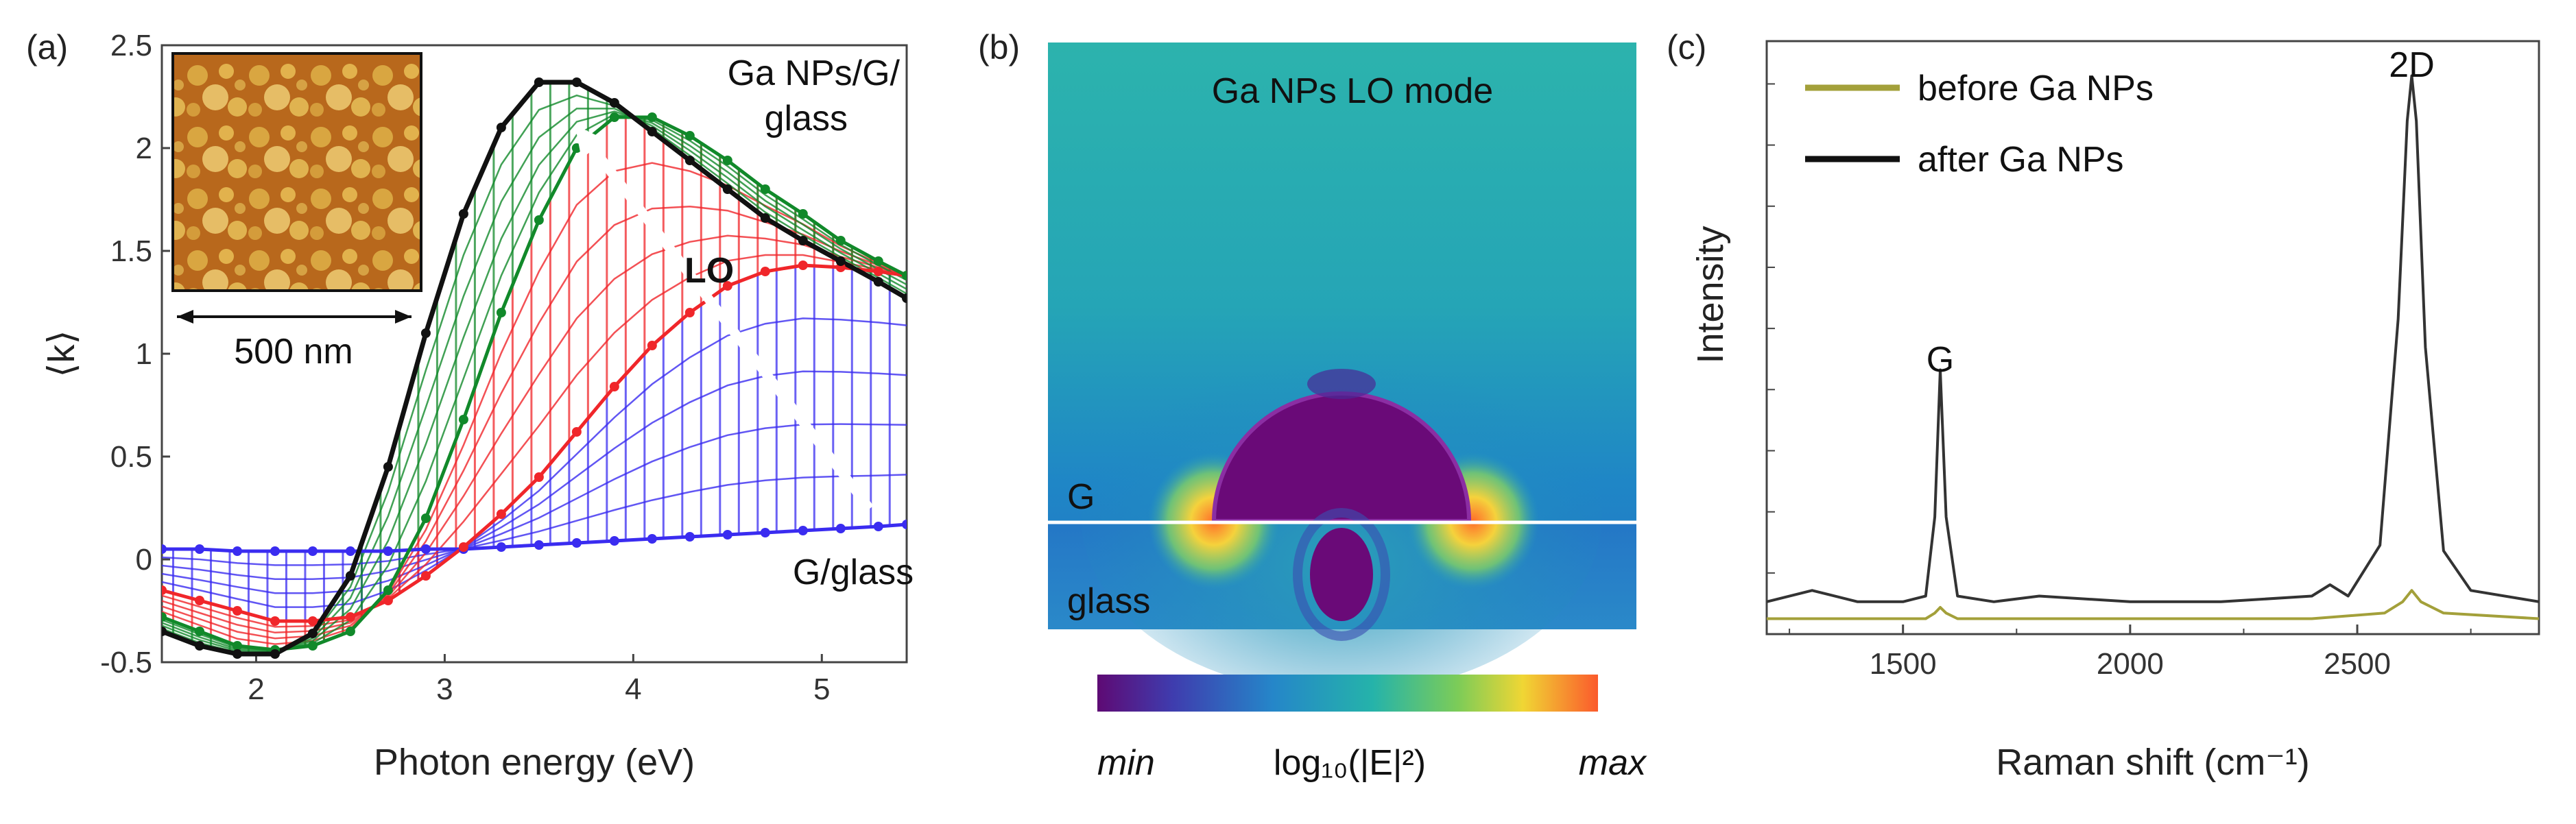 Image resolution: width=2576 pixels, height=824 pixels. I want to click on a-ytick-label: -0.5, so click(126, 662).